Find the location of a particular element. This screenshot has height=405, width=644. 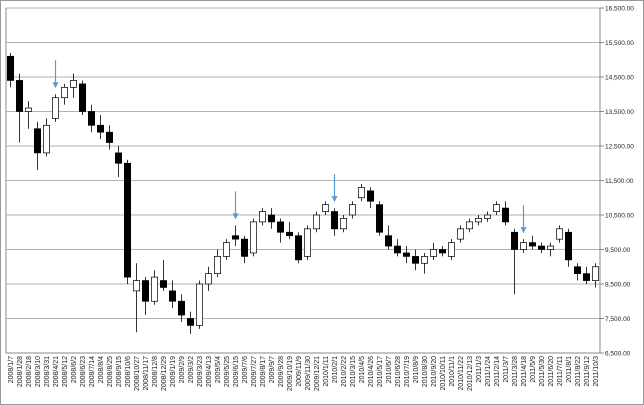

x-tick-label: 2009/10/19 is located at coordinates (290, 373).